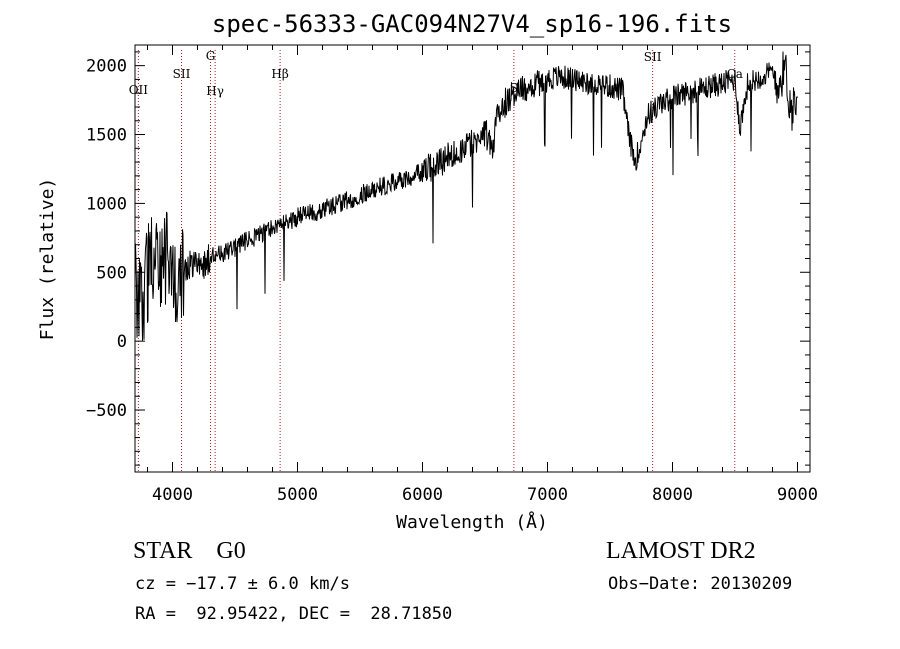  Describe the element at coordinates (139, 90) in the screenshot. I see `spectral-line-label: OII` at that location.